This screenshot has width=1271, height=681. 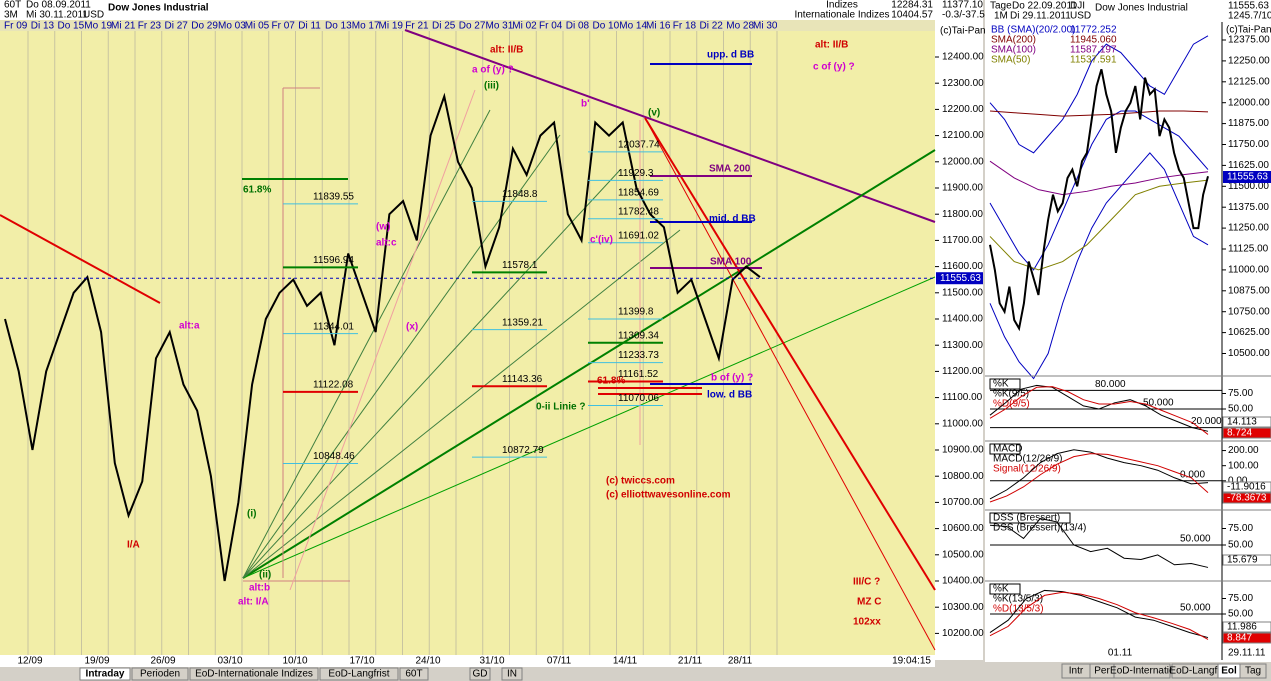 What do you see at coordinates (491, 10) in the screenshot?
I see `header-bar` at bounding box center [491, 10].